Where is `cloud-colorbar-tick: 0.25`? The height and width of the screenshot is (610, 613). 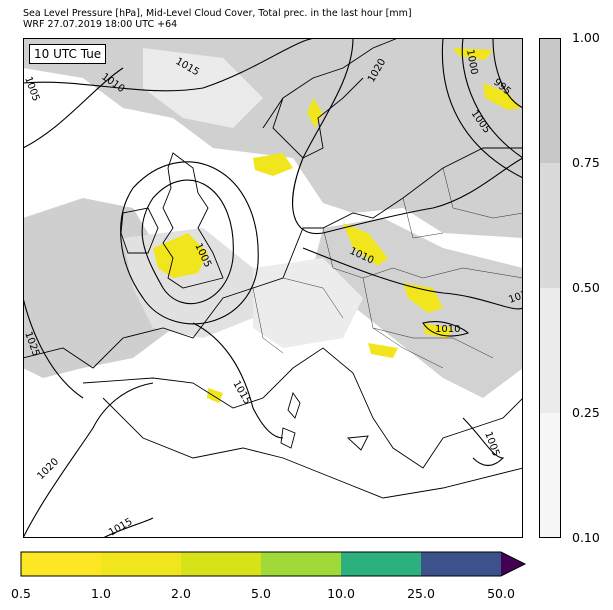 cloud-colorbar-tick: 0.25 is located at coordinates (586, 412).